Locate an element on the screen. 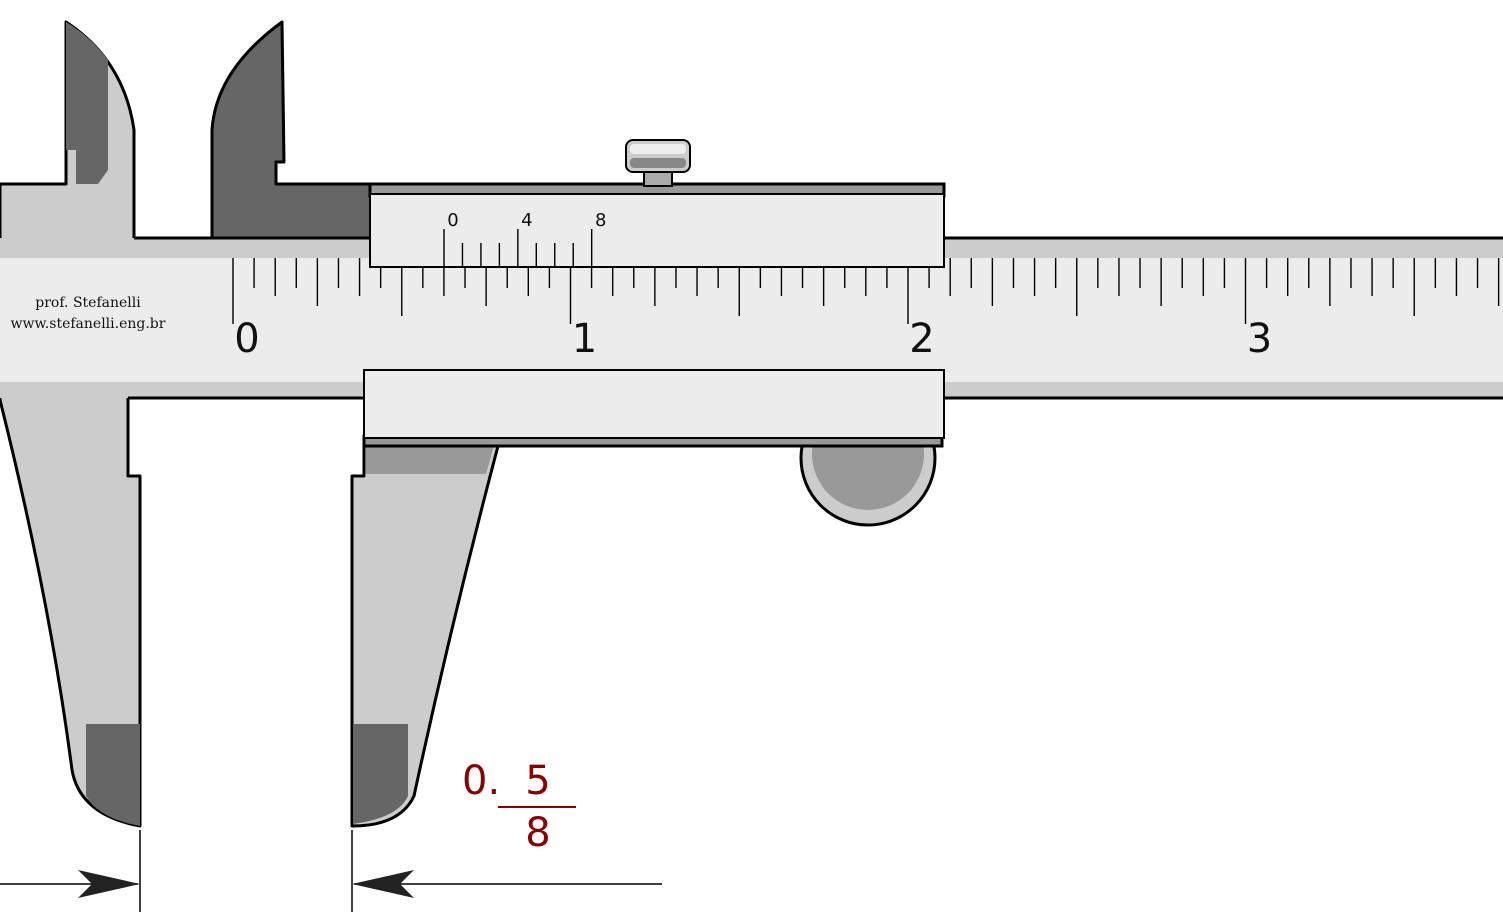 The width and height of the screenshot is (1503, 924). credit-line-2: www.stefanelli.eng.br is located at coordinates (88, 324).